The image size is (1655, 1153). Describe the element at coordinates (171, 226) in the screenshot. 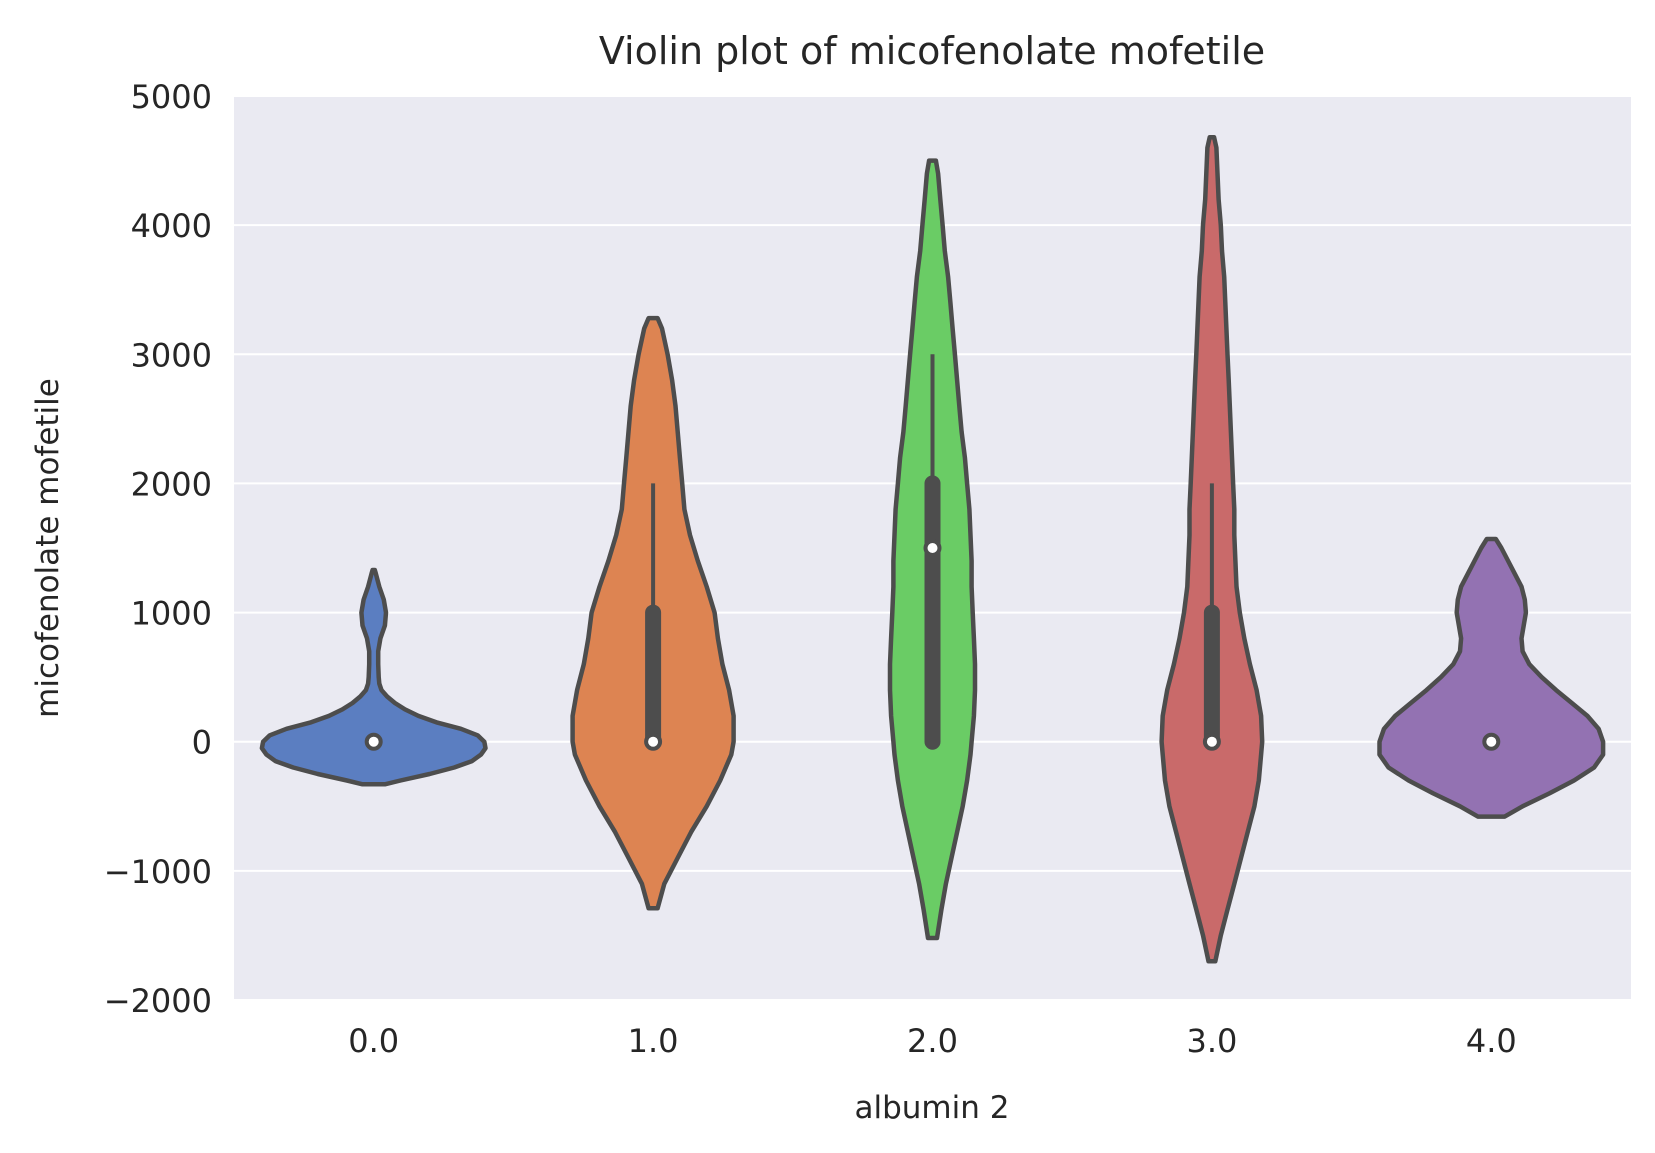

I see `y-tick-label: 4000` at that location.